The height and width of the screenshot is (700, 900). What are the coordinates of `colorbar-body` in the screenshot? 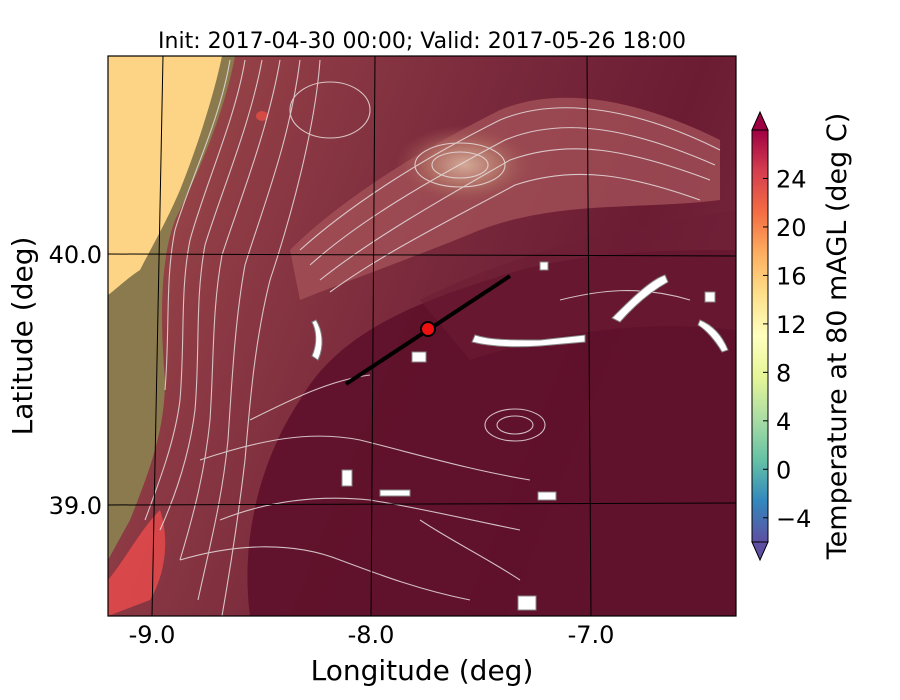 It's located at (760, 336).